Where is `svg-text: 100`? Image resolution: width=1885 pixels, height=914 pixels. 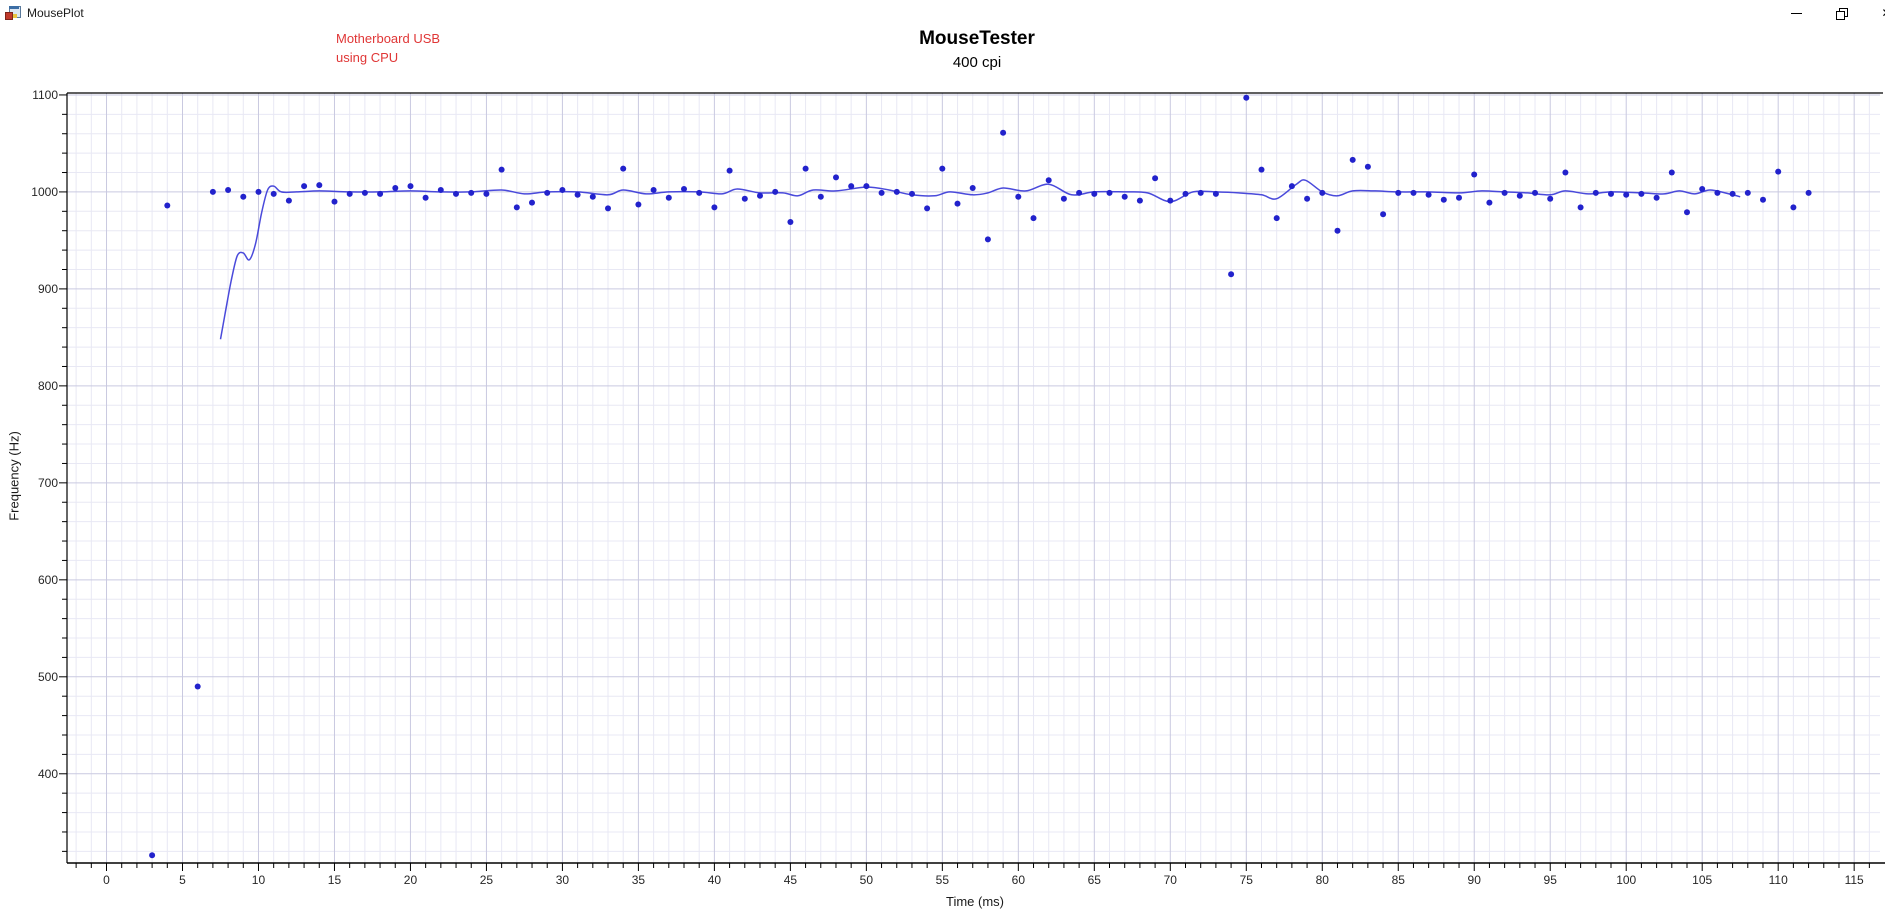
svg-text: 100 is located at coordinates (1626, 880).